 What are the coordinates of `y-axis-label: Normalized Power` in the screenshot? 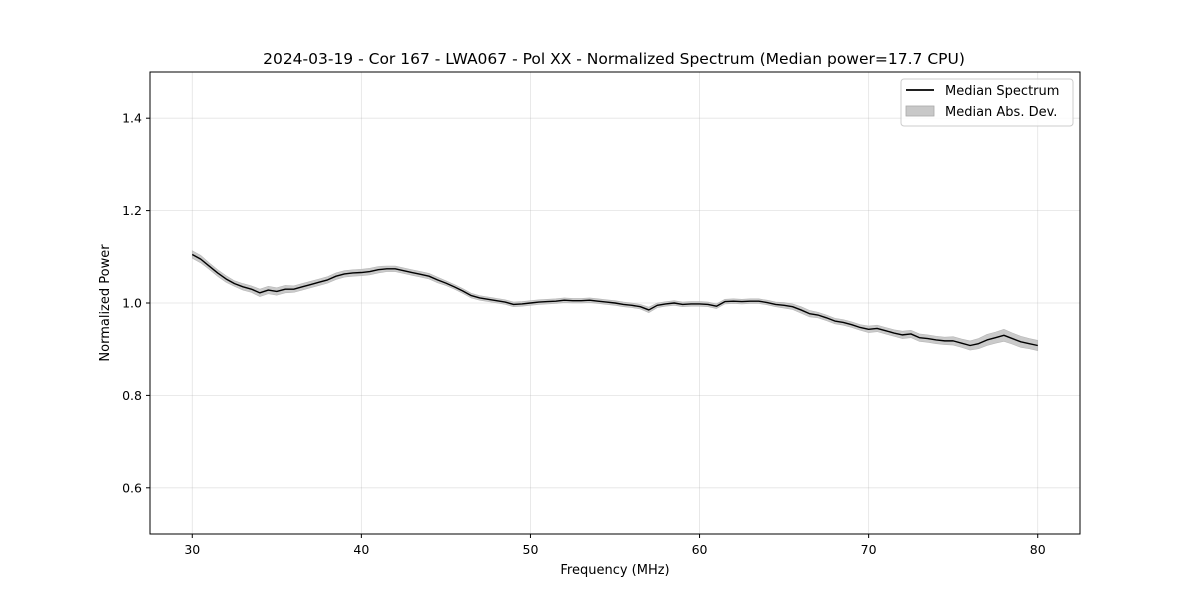 It's located at (105, 303).